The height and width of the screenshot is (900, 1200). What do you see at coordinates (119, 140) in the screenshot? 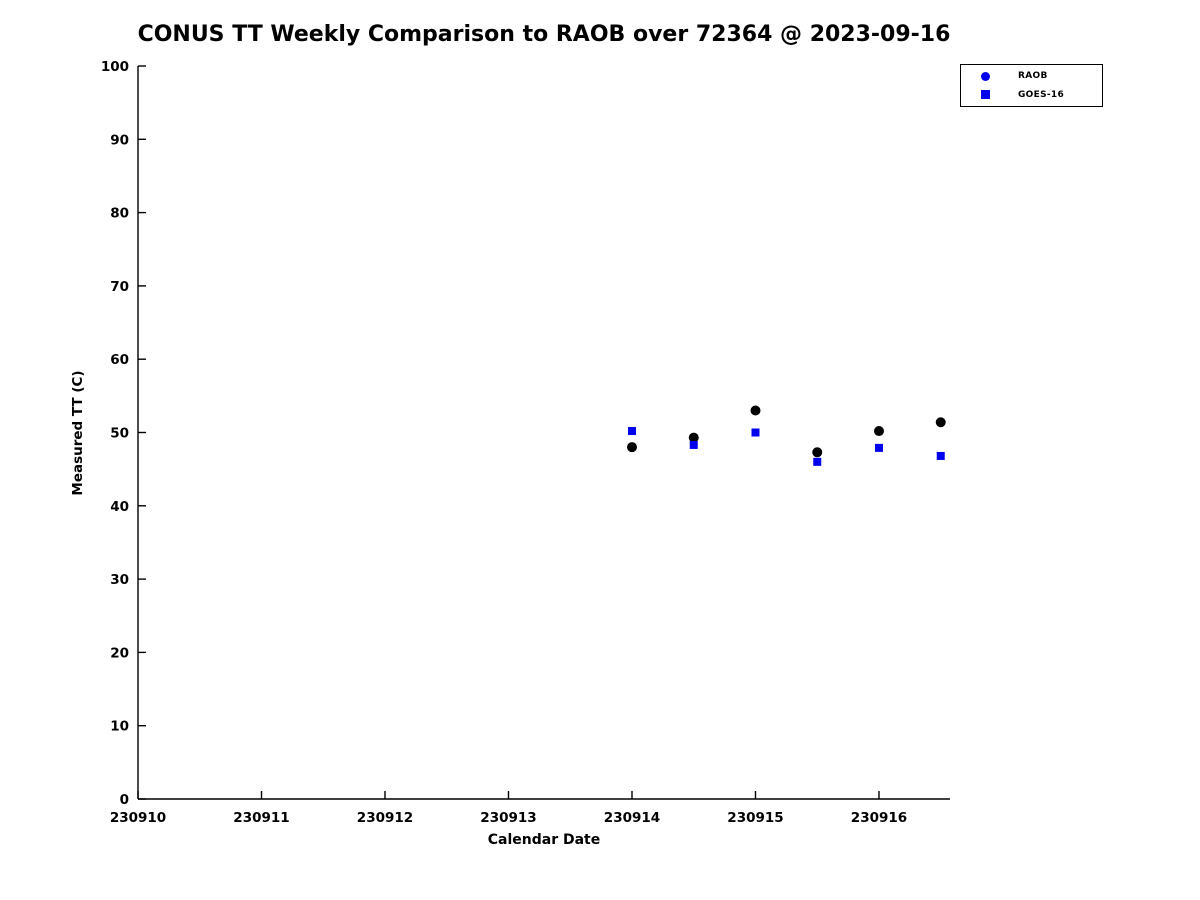
I see `y-tick-label: 90` at bounding box center [119, 140].